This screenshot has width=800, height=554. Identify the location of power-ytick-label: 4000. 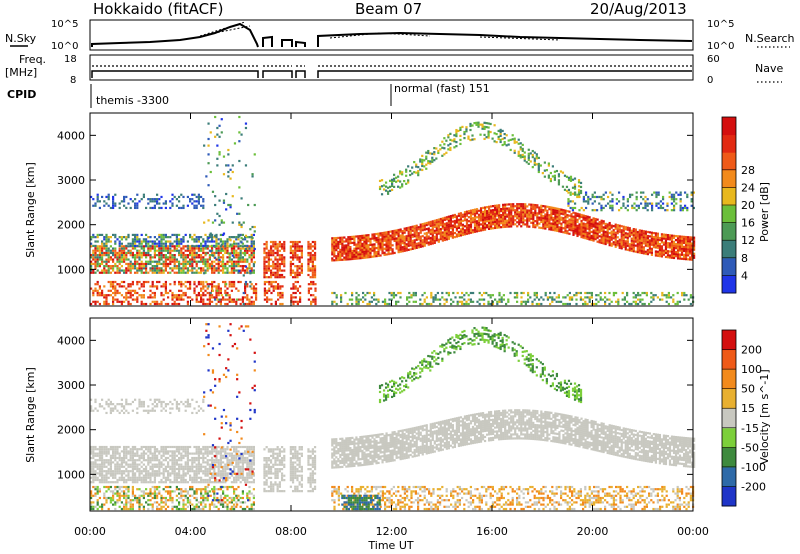
(71, 135).